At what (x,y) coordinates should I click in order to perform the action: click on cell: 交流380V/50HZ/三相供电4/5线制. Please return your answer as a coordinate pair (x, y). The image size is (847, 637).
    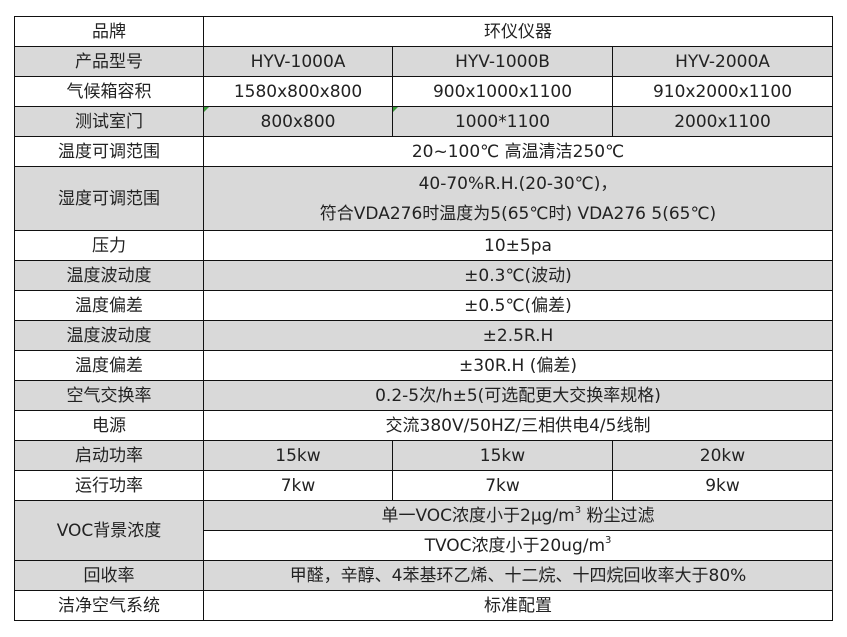
    Looking at the image, I should click on (518, 425).